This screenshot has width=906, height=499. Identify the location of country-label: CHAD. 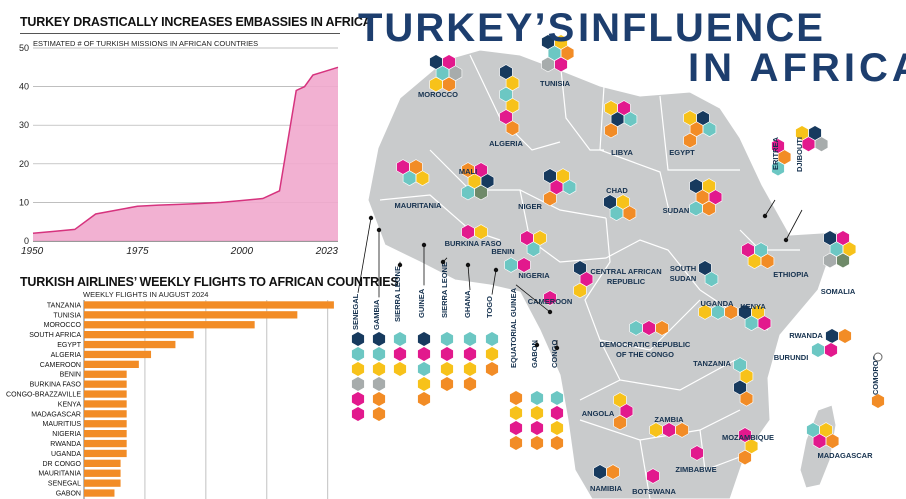
(617, 190).